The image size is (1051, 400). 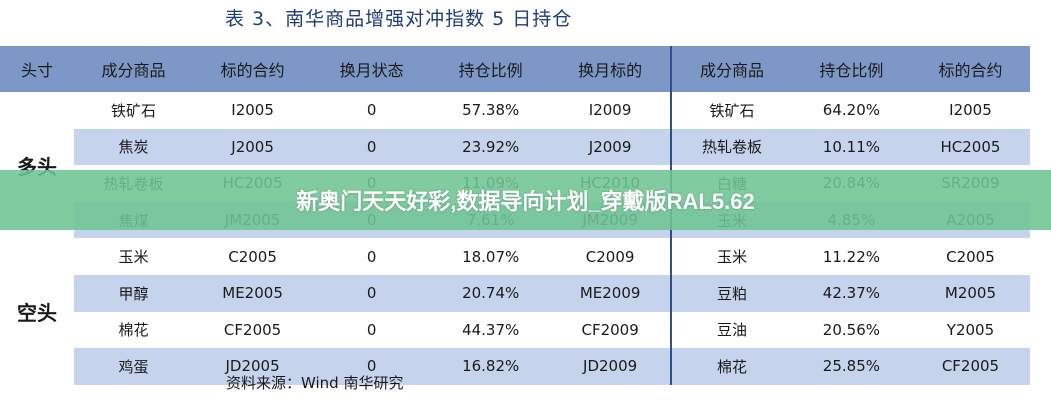 What do you see at coordinates (315, 383) in the screenshot?
I see `source-note: 资料来源：Wind 南华研究` at bounding box center [315, 383].